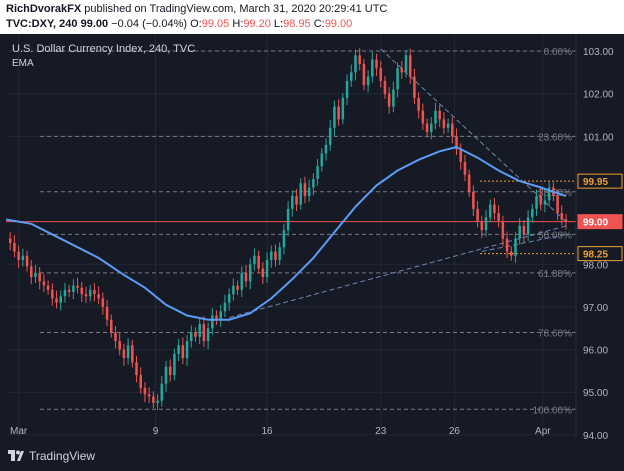 The width and height of the screenshot is (624, 471). I want to click on tradingview-brand: TradingView, so click(62, 456).